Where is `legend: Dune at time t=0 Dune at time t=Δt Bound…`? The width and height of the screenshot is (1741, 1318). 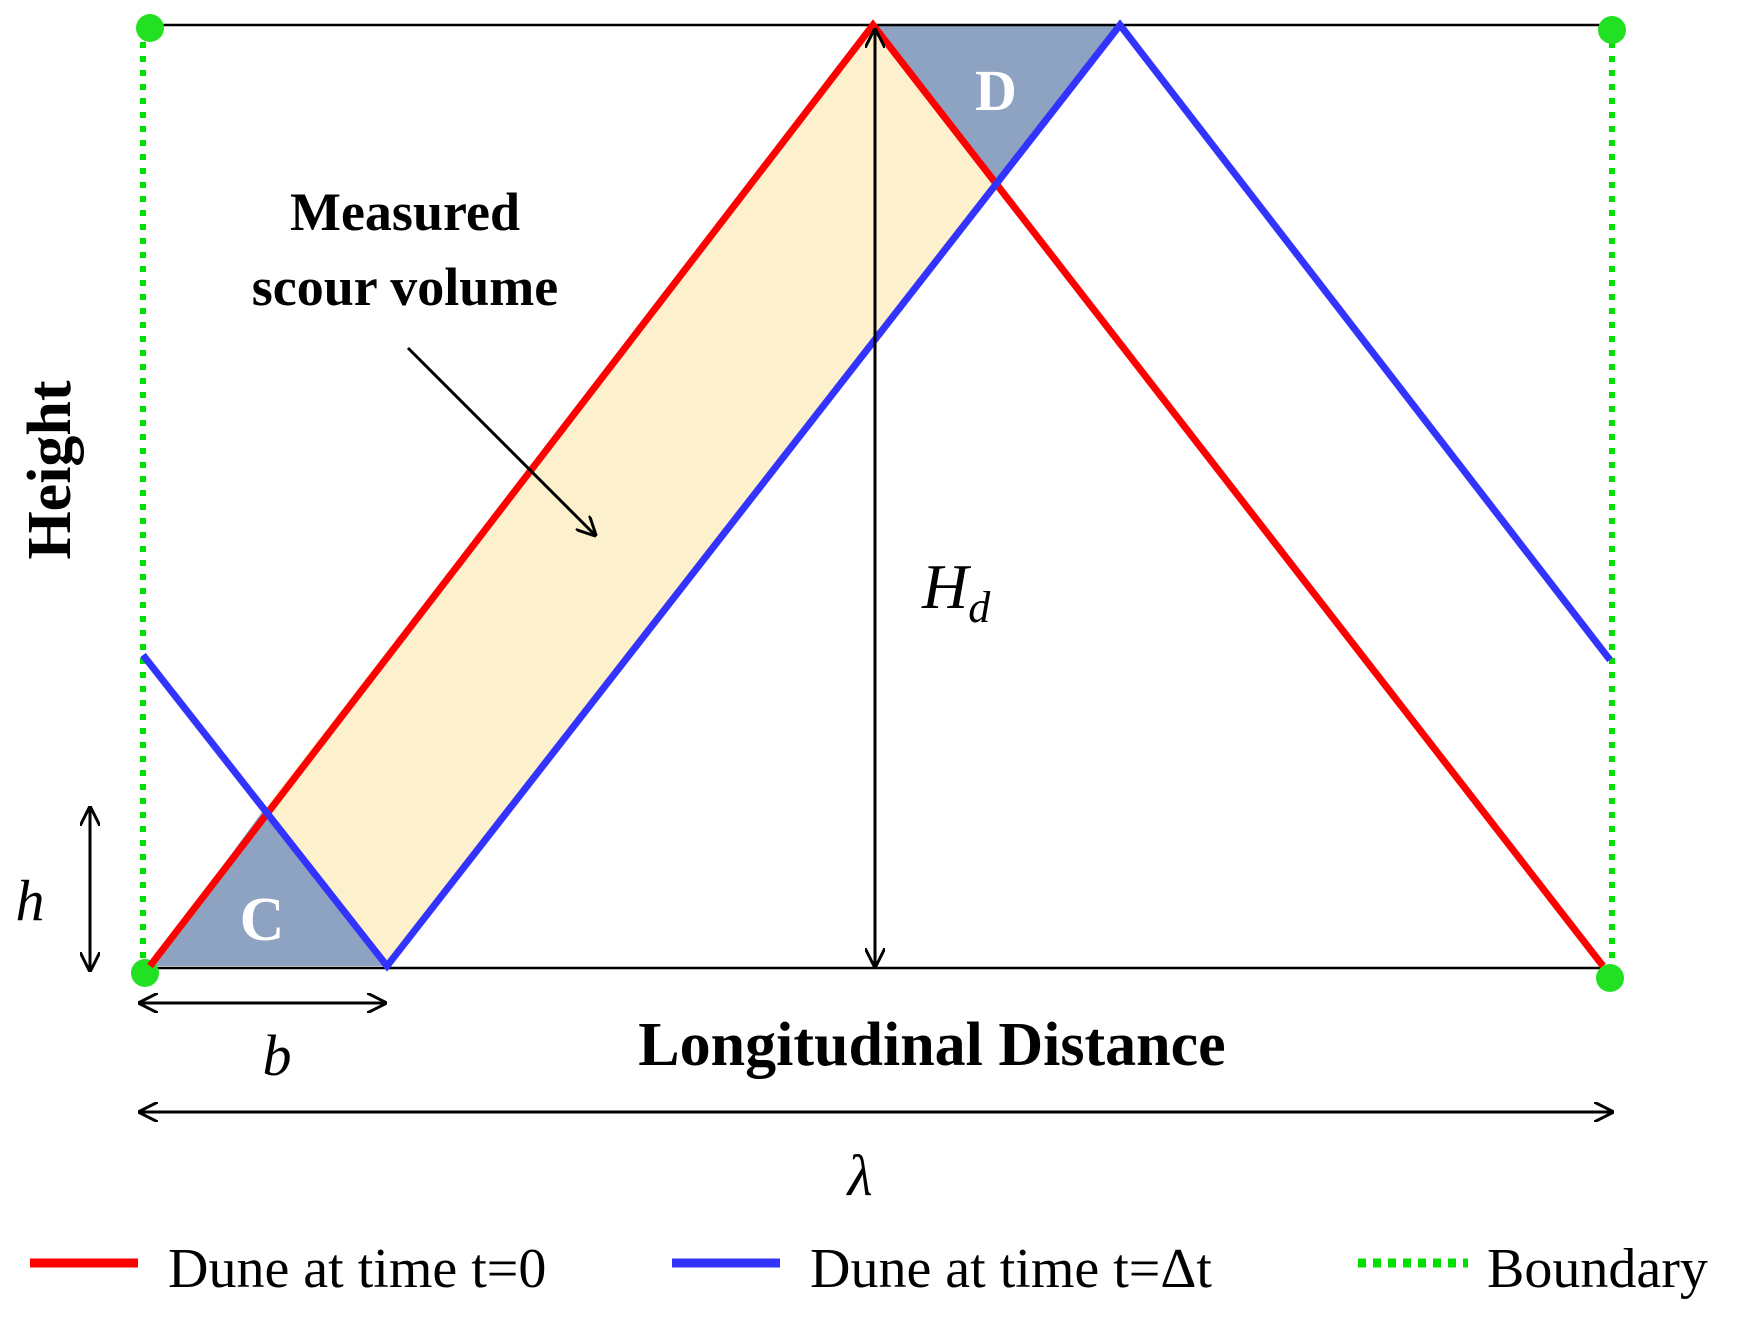
legend: Dune at time t=0 Dune at time t=Δt Bound… is located at coordinates (869, 1269).